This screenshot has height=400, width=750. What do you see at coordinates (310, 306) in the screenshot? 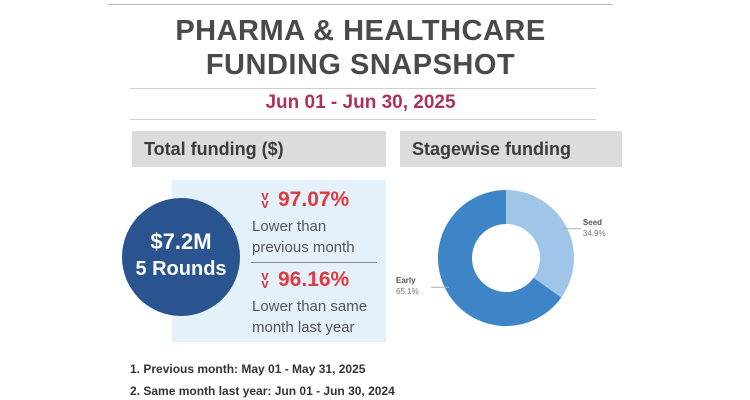
I see `last-year-label-line-1: Lower than same` at bounding box center [310, 306].